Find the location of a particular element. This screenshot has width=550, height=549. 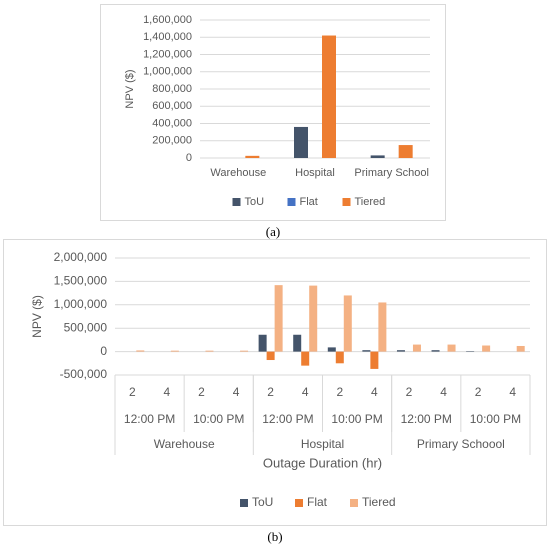

y-tick-label: 800,000 is located at coordinates (172, 89).